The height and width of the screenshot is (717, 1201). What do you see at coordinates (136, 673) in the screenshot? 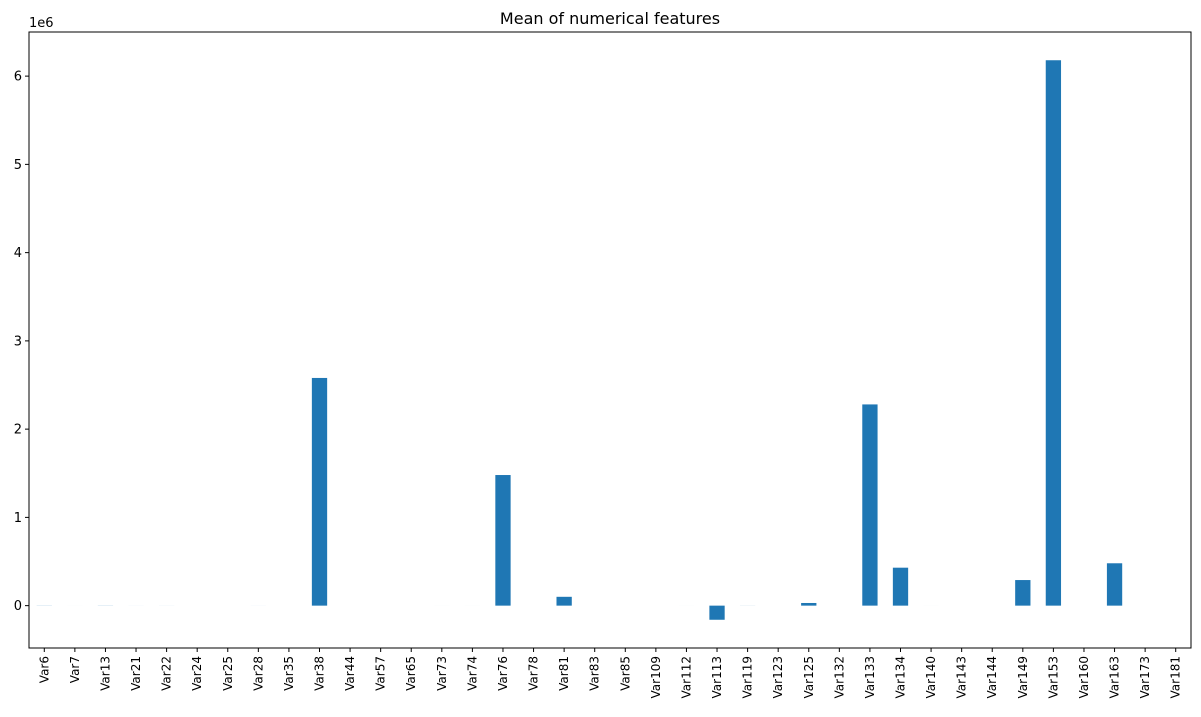
I see `x-tick-label: Var21` at bounding box center [136, 673].